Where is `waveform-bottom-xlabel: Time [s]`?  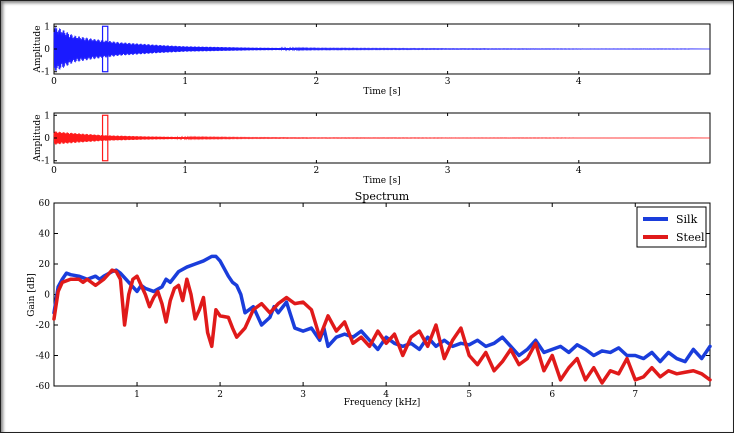
waveform-bottom-xlabel: Time [s] is located at coordinates (381, 181).